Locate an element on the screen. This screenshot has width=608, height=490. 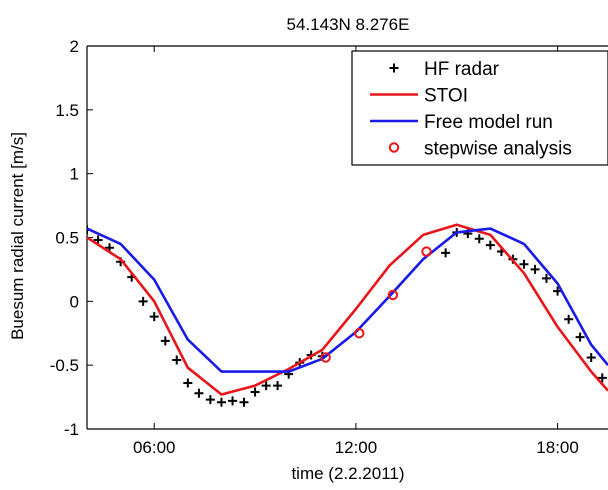
x-tick-label: 06:00 is located at coordinates (154, 447).